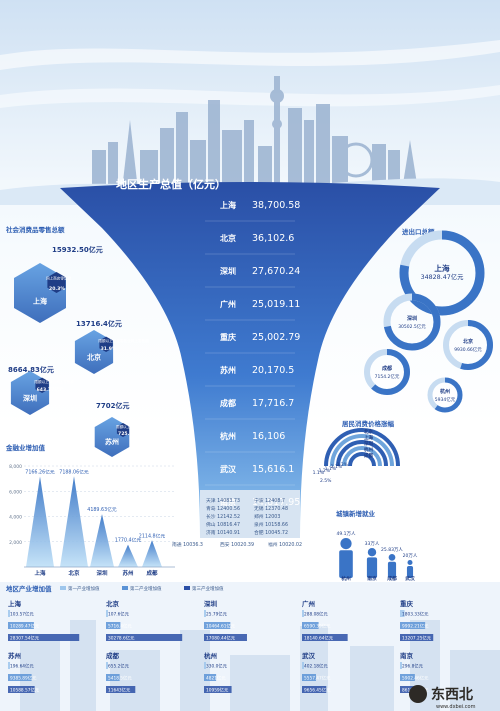 The width and height of the screenshot is (500, 711). Describe the element at coordinates (223, 508) in the screenshot. I see `other-city-value: 青岛 12400.56` at that location.